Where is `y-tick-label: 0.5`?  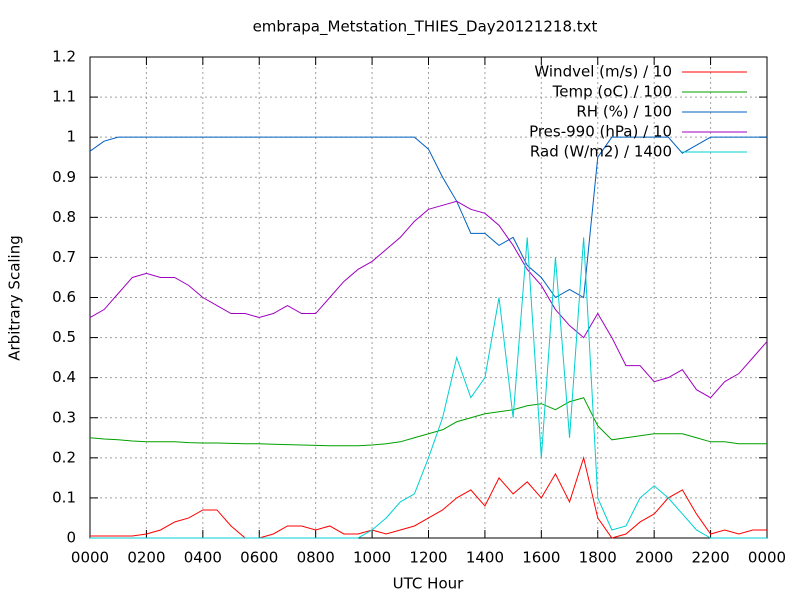
y-tick-label: 0.5 is located at coordinates (64, 337).